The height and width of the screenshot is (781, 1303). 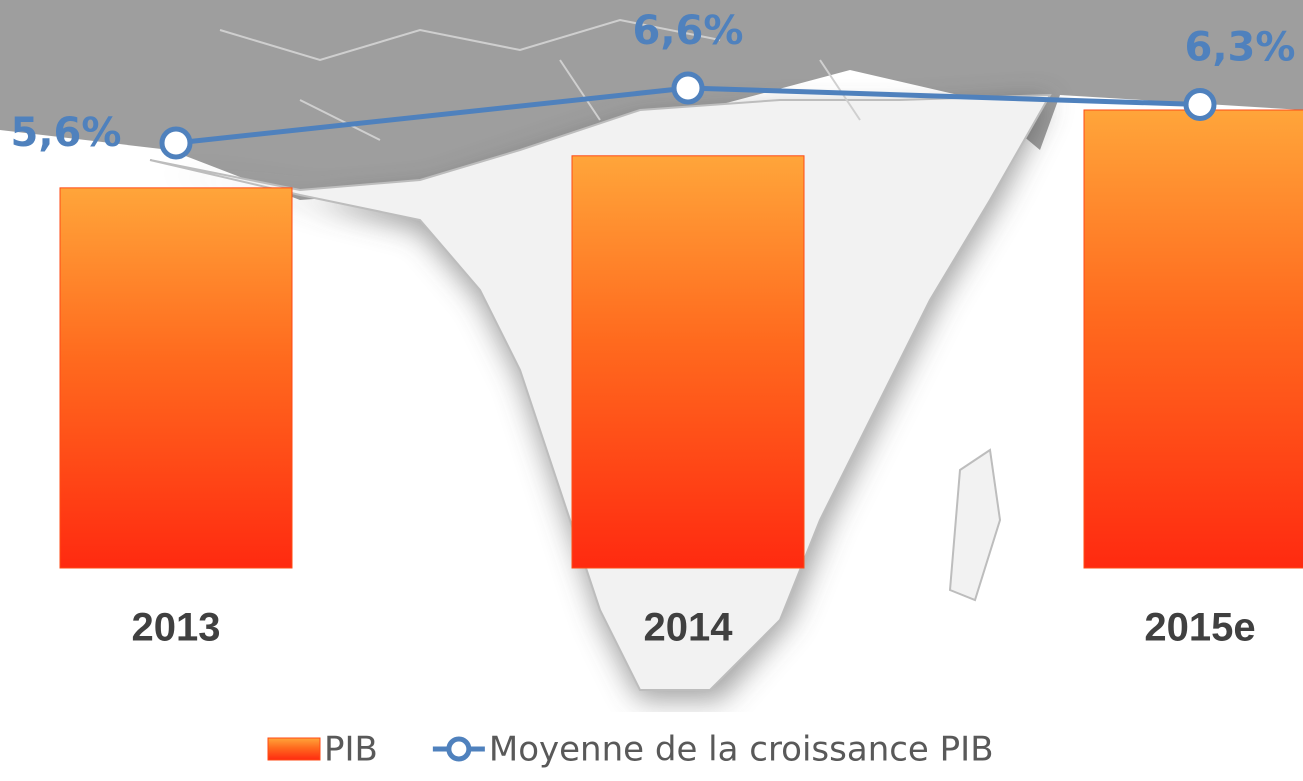 I want to click on data-label: 6,6%, so click(x=688, y=31).